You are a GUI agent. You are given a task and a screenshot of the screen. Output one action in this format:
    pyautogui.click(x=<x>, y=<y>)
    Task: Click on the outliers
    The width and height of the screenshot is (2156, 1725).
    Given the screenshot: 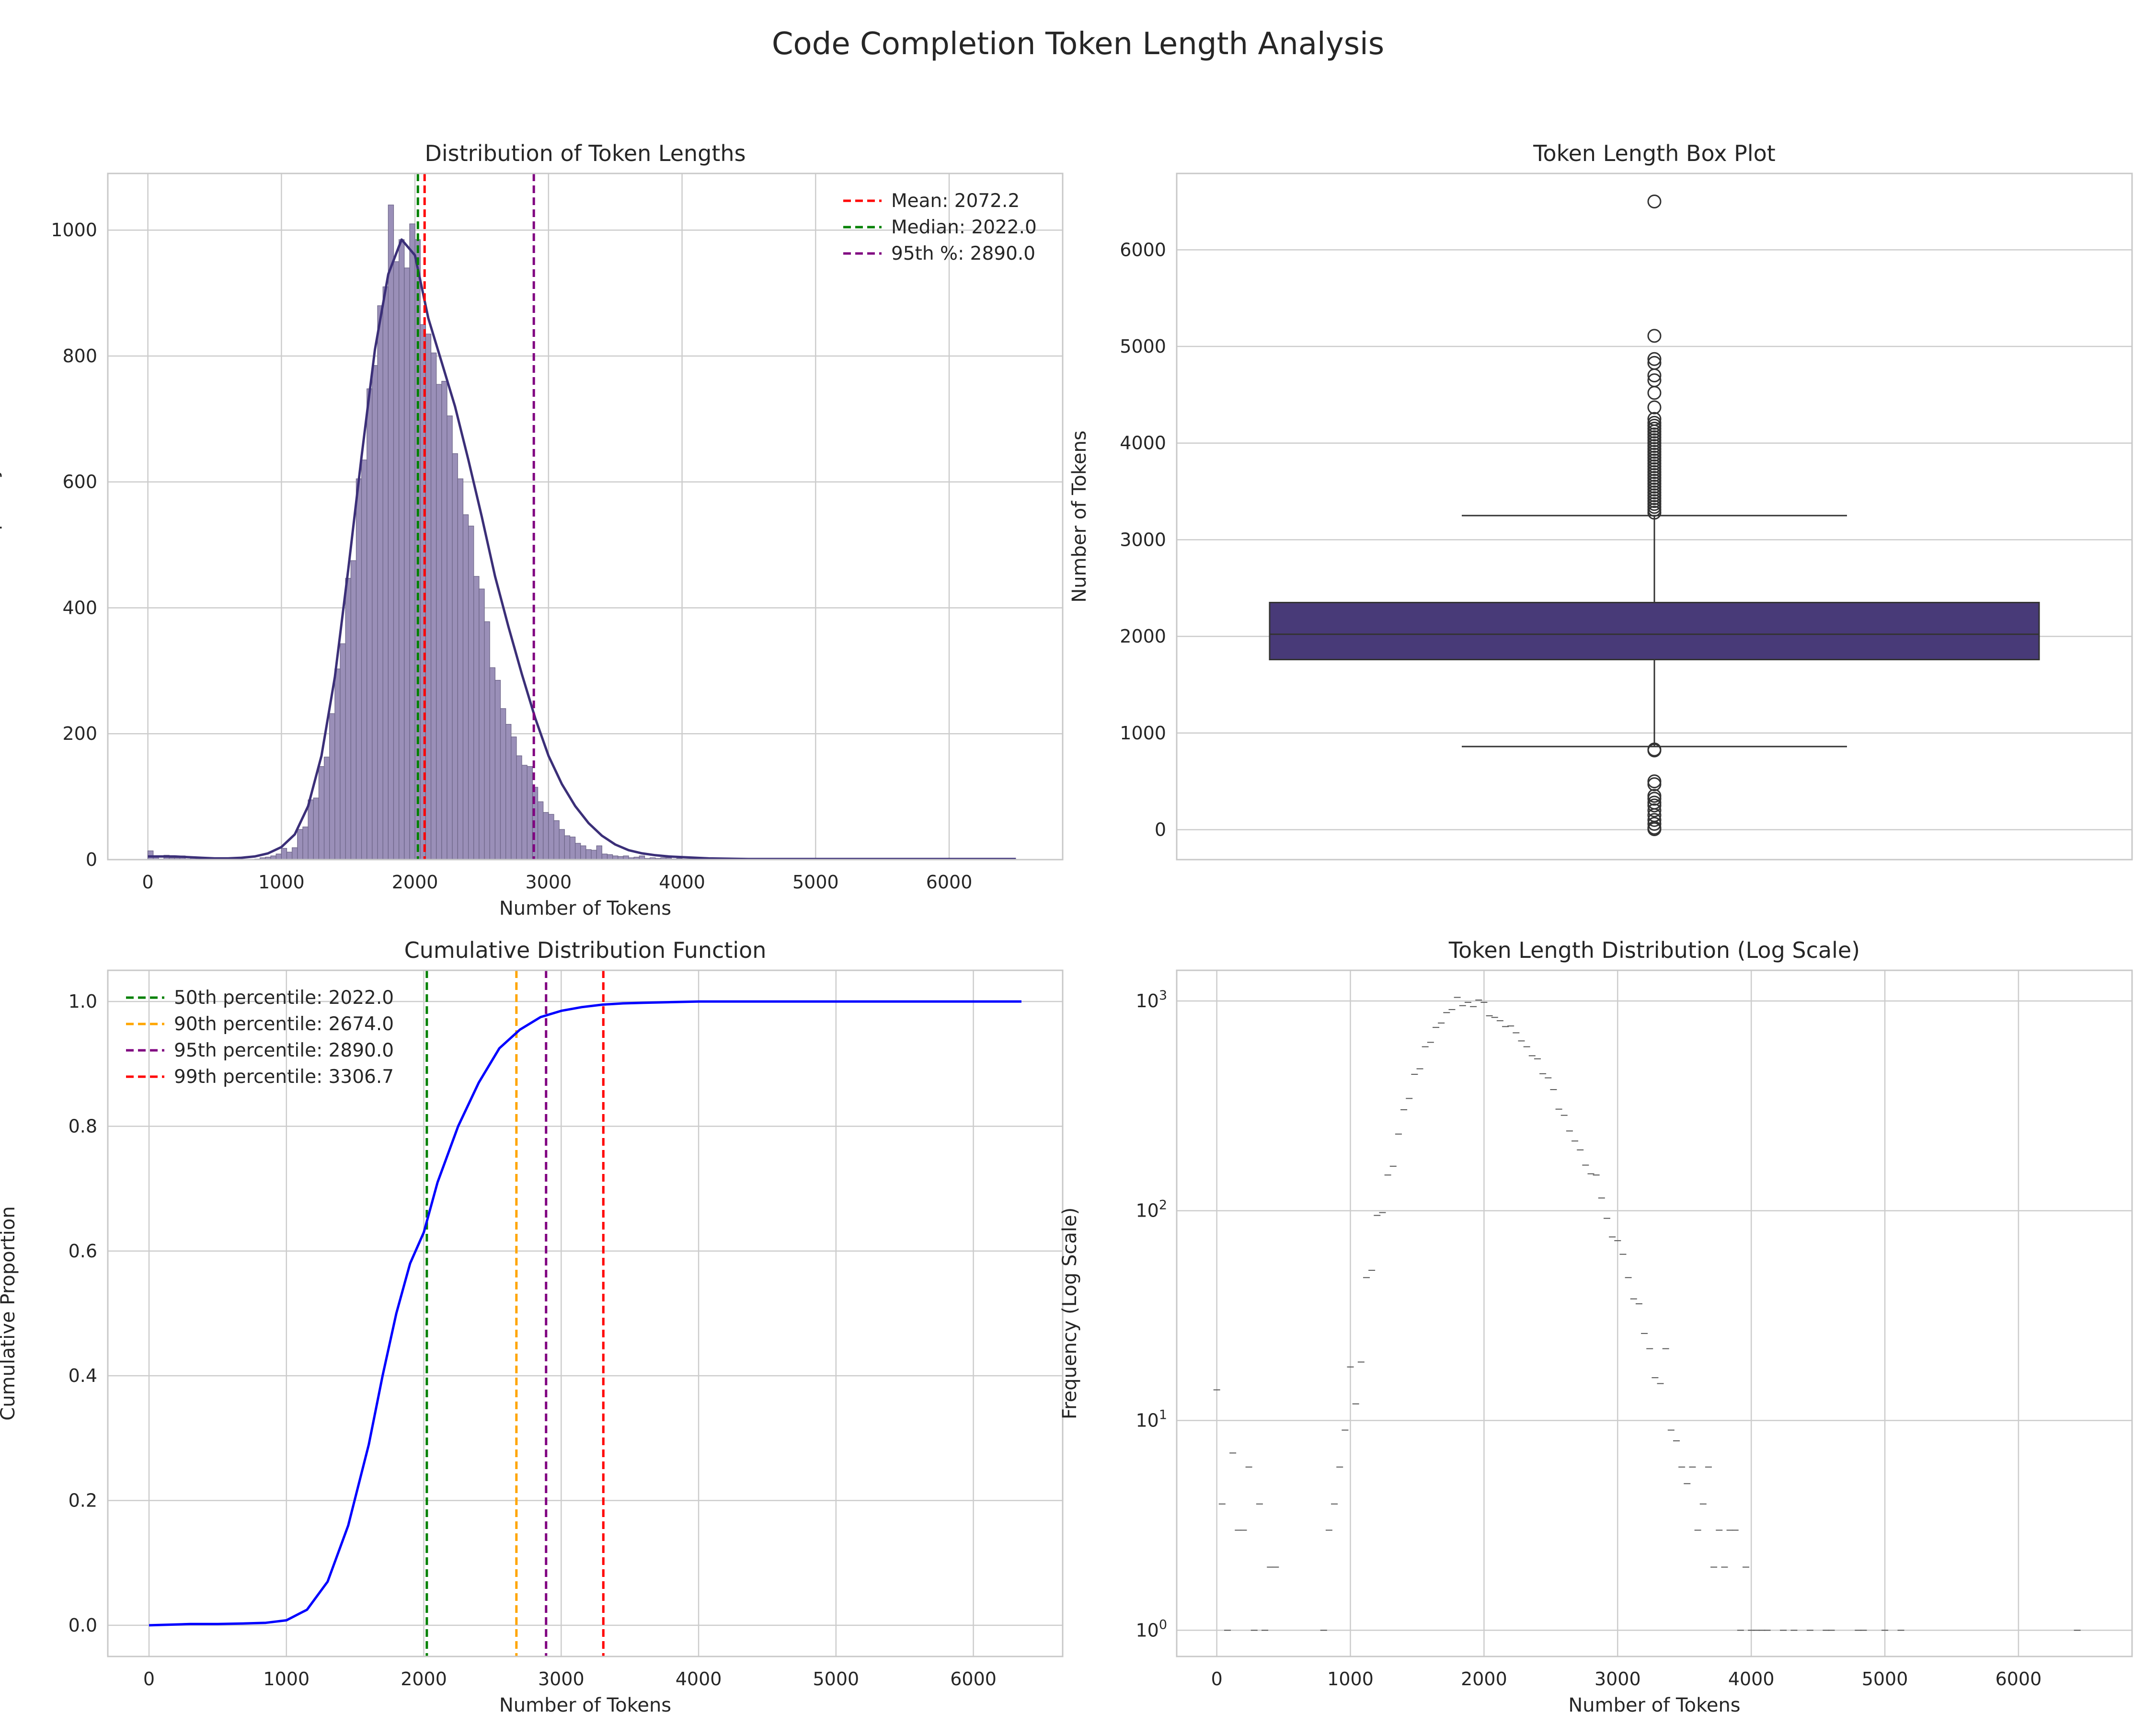 What is the action you would take?
    pyautogui.click(x=1654, y=515)
    